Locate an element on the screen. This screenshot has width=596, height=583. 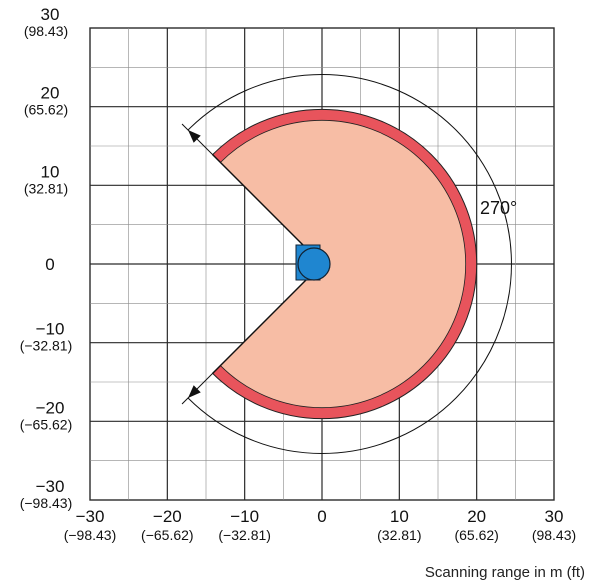
x-tick-label: −20 is located at coordinates (167, 516).